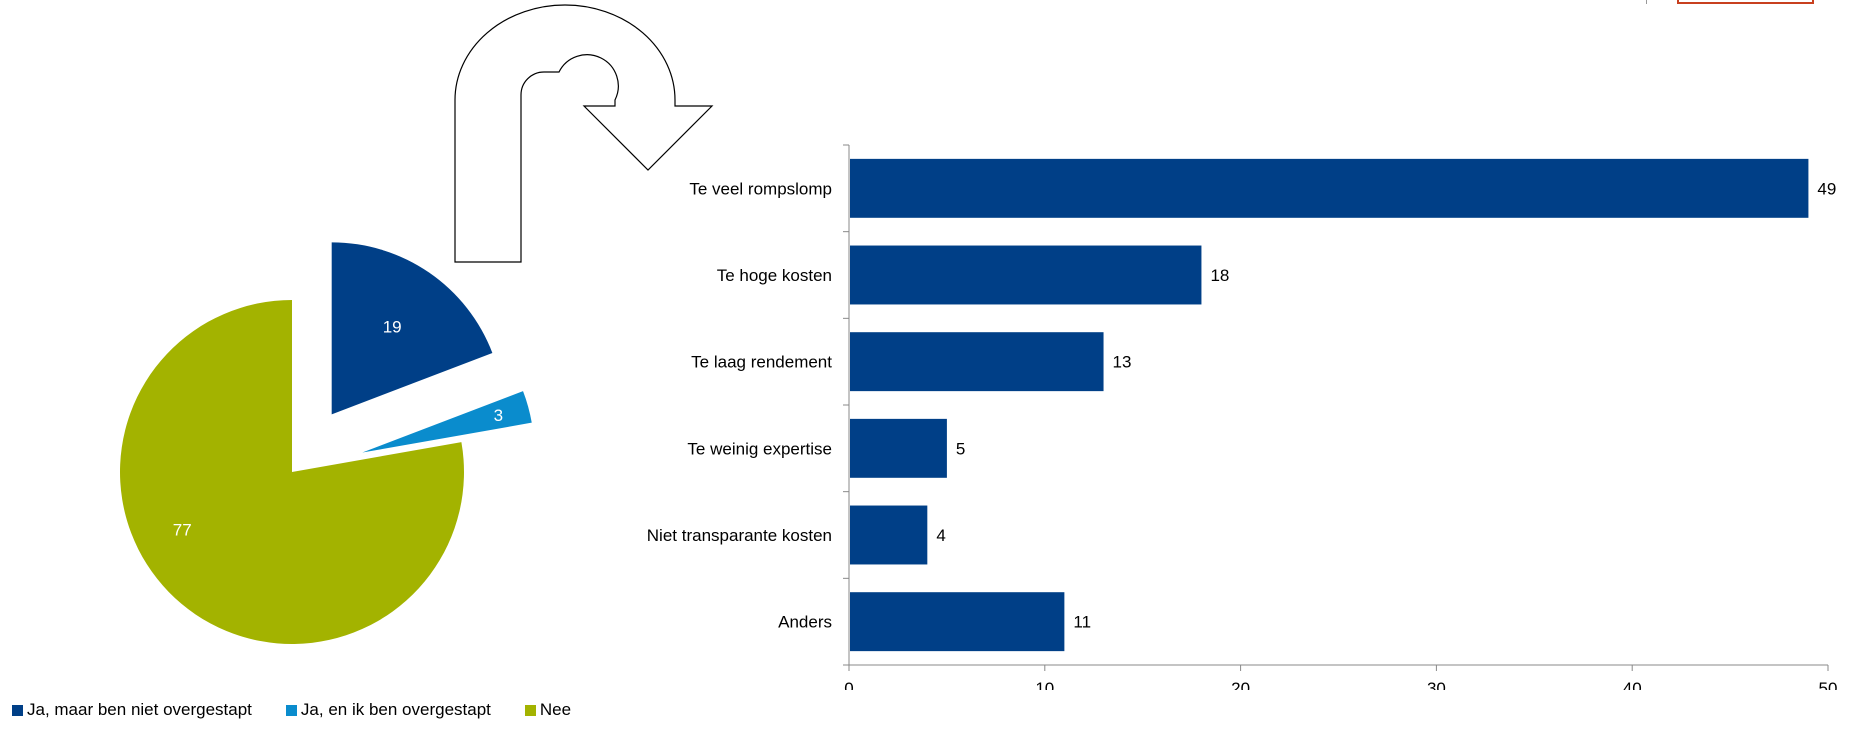  I want to click on x-tick-label: 40, so click(1632, 684).